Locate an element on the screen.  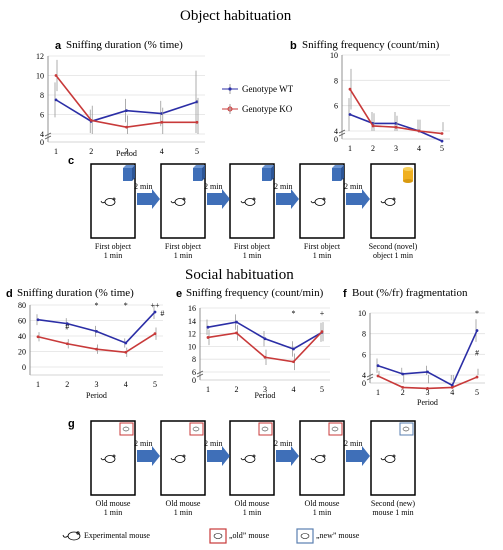
panel-d-title: Sniffing duration (% time) is located at coordinates (75, 293).